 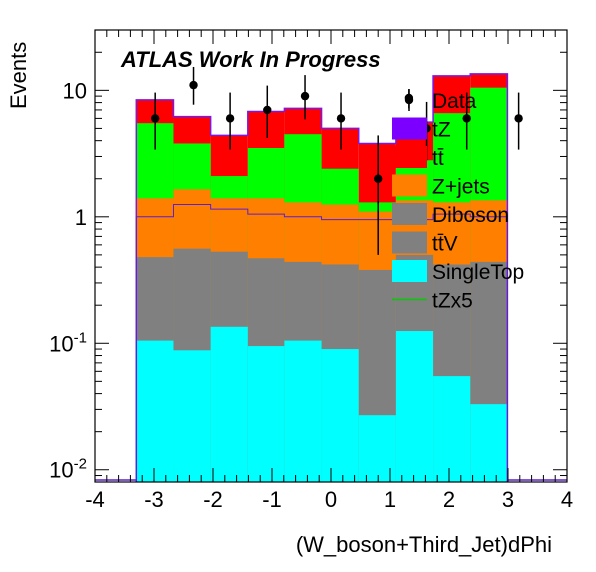 I want to click on x-tick-label: -1, so click(x=272, y=499).